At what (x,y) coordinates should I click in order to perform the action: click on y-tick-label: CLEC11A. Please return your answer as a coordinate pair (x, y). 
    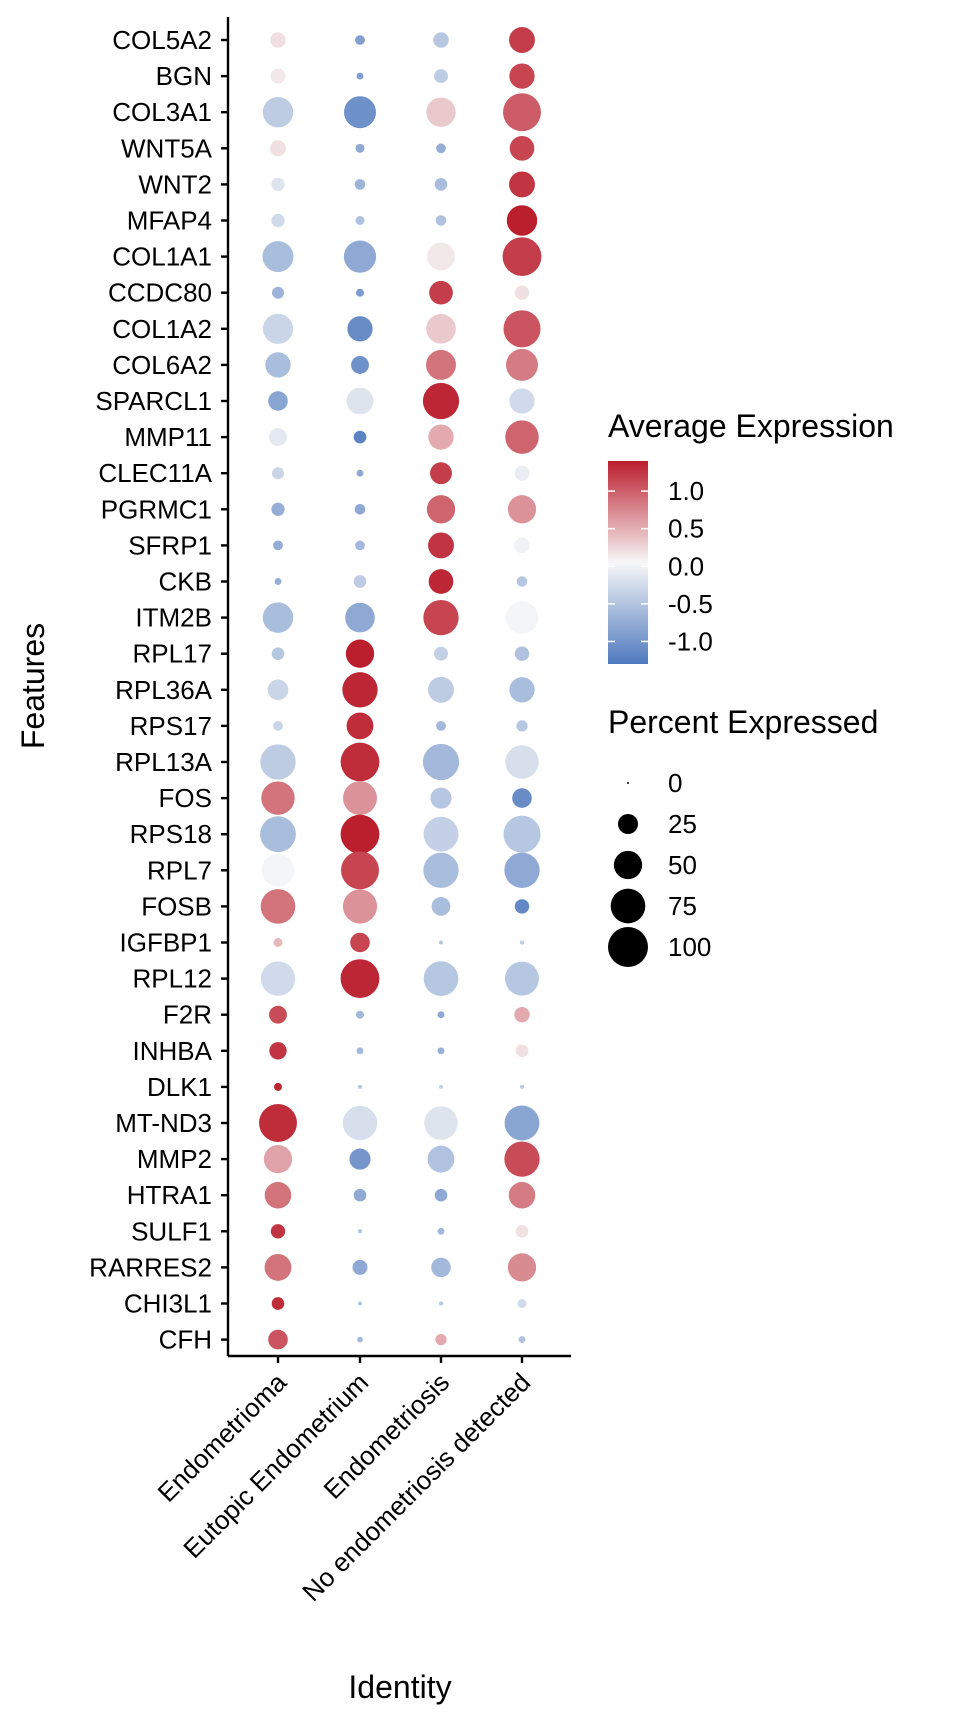
    Looking at the image, I should click on (155, 473).